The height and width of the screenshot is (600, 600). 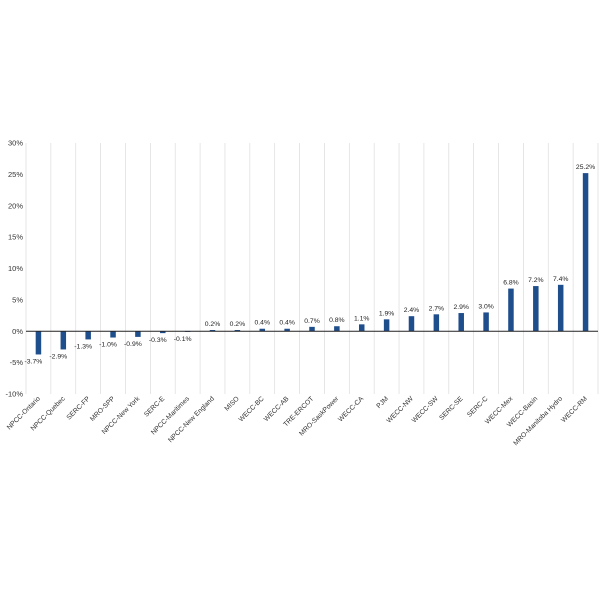 What do you see at coordinates (437, 308) in the screenshot?
I see `data-label: 2.7%` at bounding box center [437, 308].